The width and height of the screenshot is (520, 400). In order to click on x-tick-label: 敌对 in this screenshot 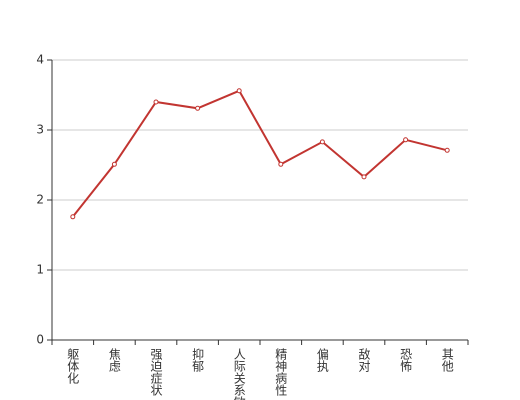, I will do `click(364, 359)`.